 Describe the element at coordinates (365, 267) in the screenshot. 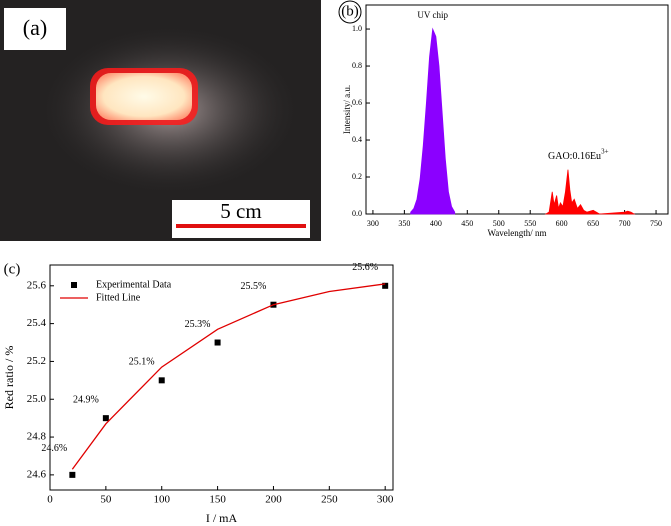

I see `value-label: 25.6%` at that location.